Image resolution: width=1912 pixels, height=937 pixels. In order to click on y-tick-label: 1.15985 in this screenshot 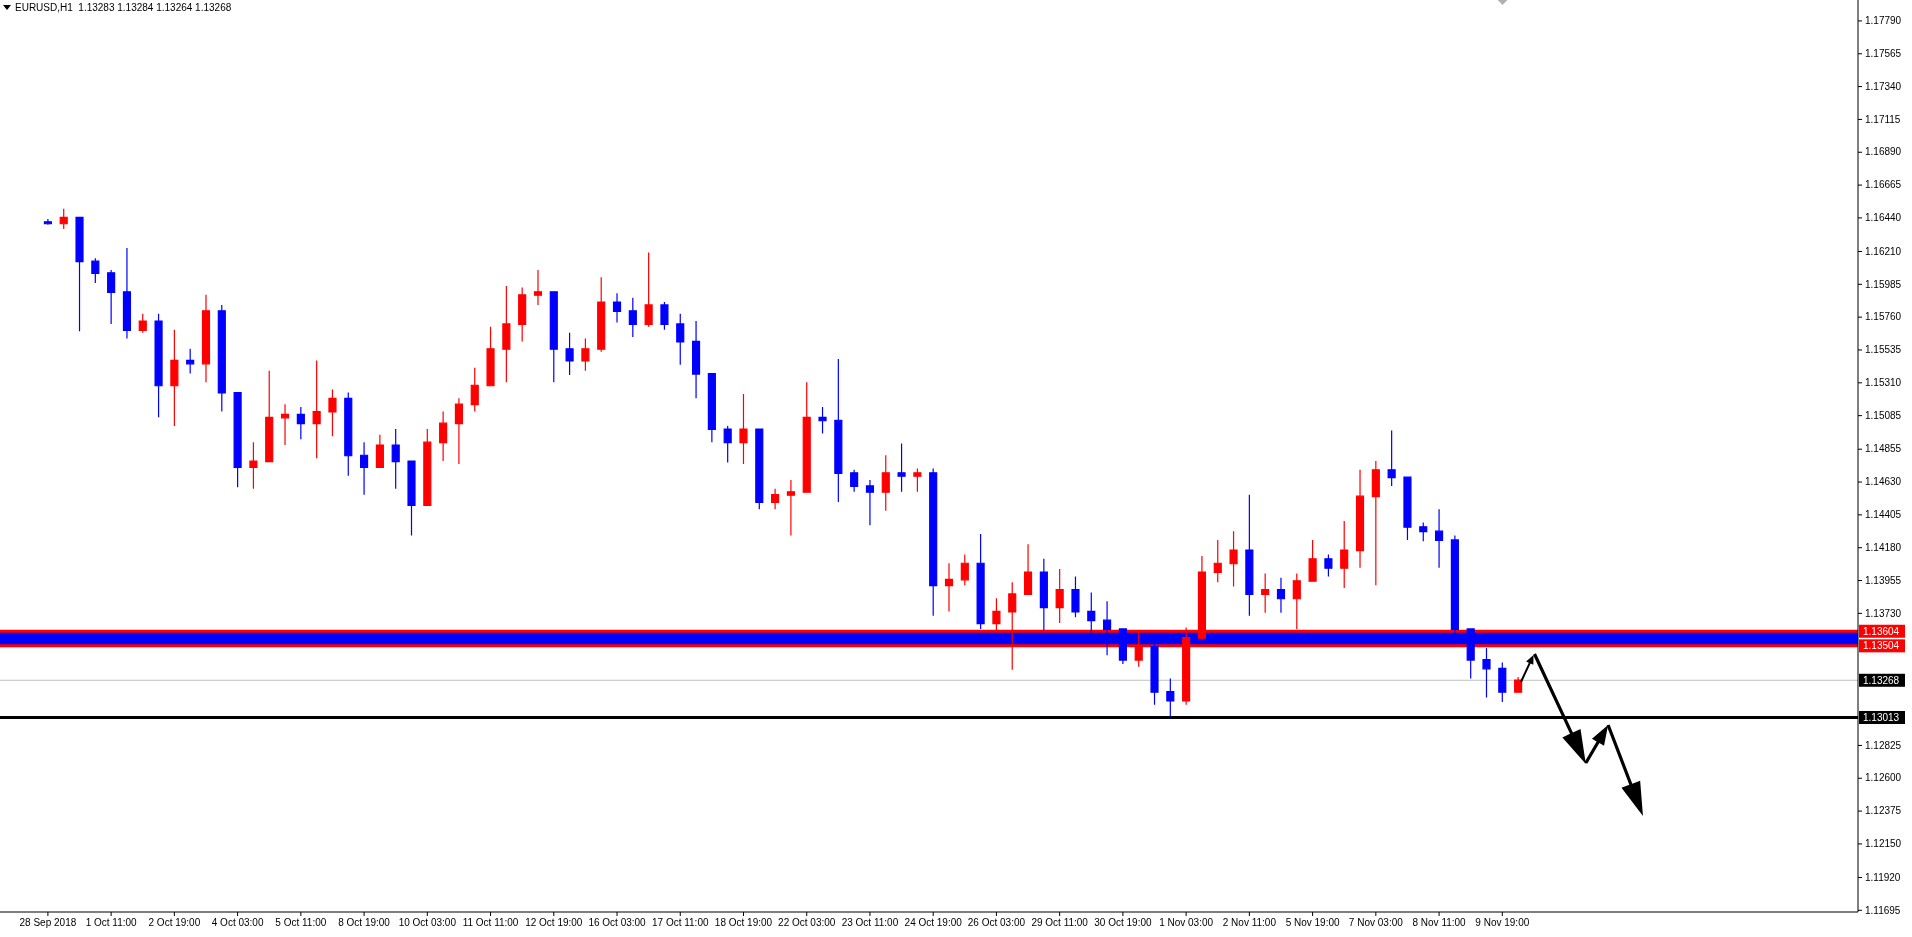, I will do `click(1883, 284)`.